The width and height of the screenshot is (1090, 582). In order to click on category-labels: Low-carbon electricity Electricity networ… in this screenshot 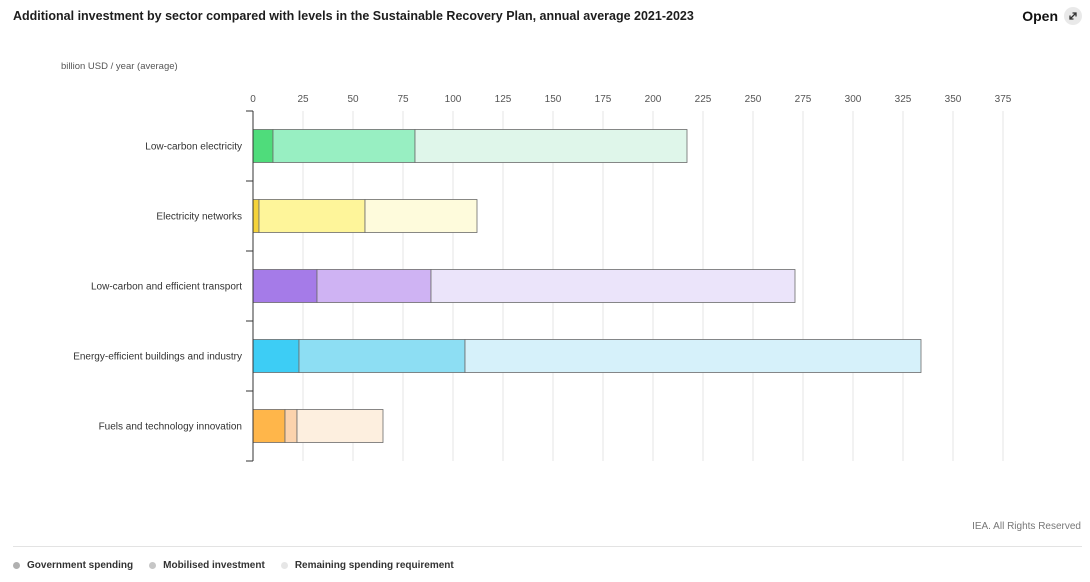, I will do `click(157, 287)`.